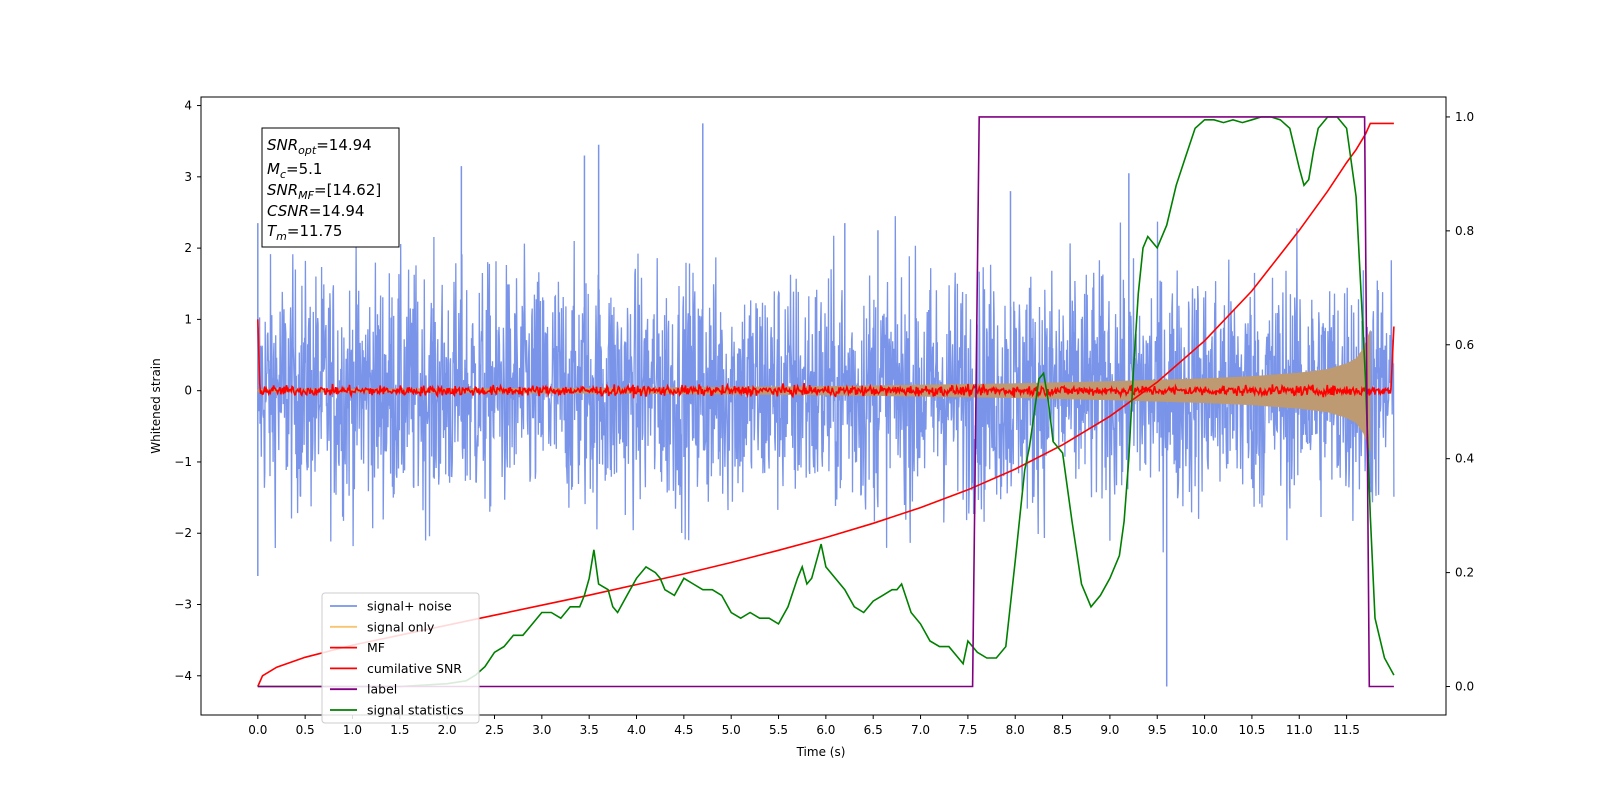 Image resolution: width=1600 pixels, height=800 pixels. Describe the element at coordinates (344, 145) in the screenshot. I see `annotation-snr-opt-value: =14.94` at that location.